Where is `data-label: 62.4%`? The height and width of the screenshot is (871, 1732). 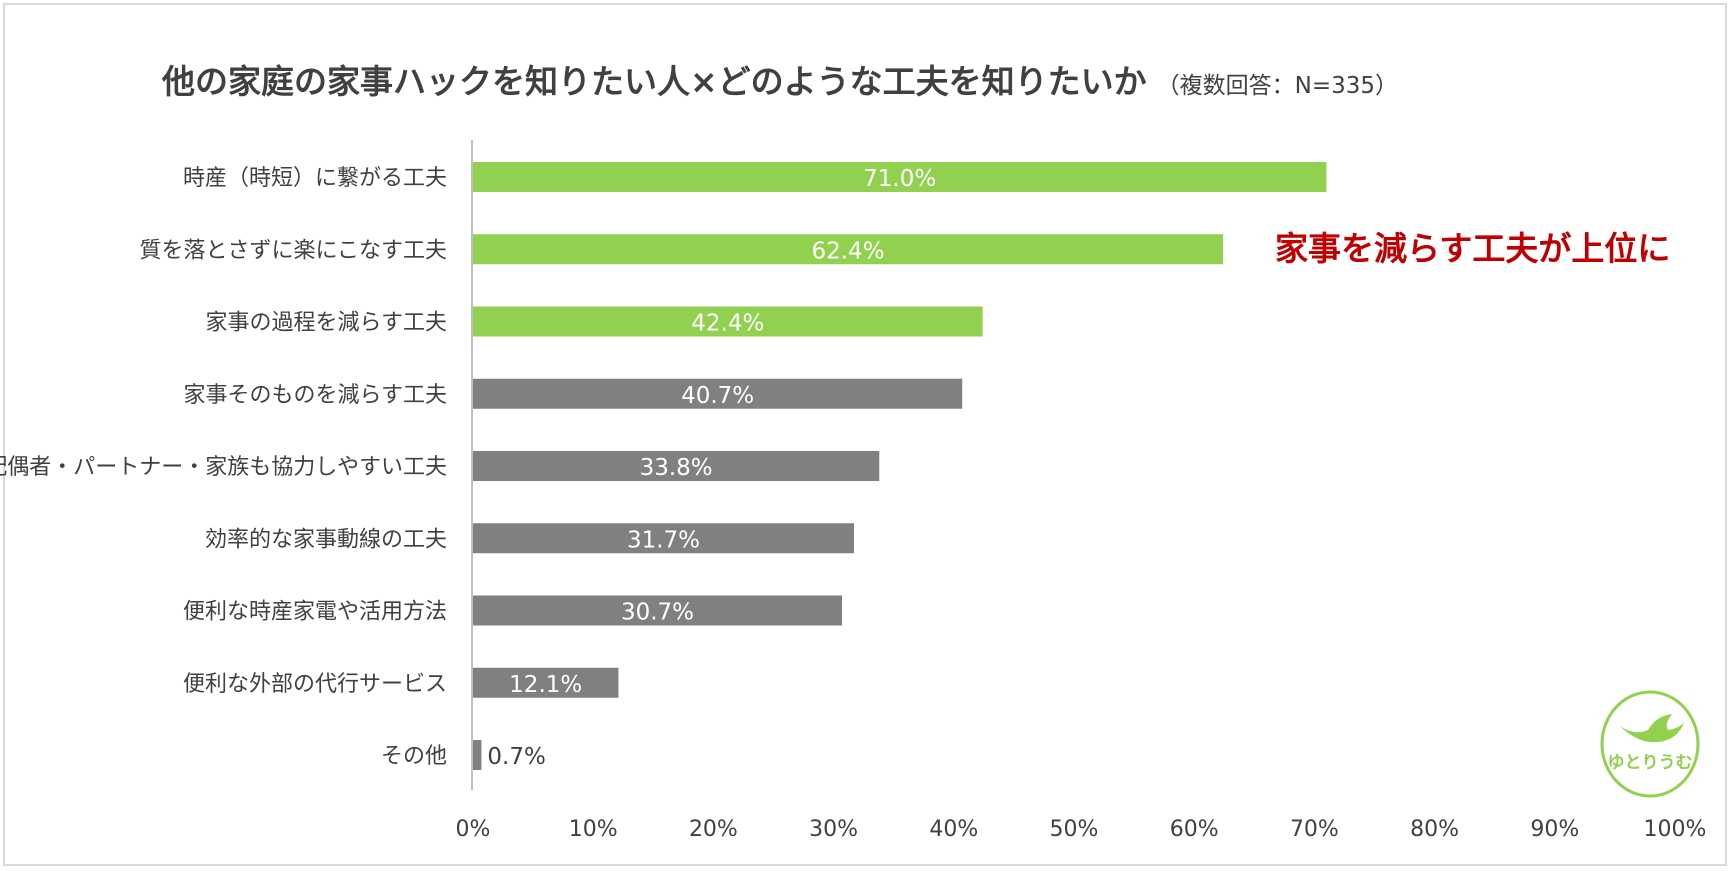
data-label: 62.4% is located at coordinates (847, 251).